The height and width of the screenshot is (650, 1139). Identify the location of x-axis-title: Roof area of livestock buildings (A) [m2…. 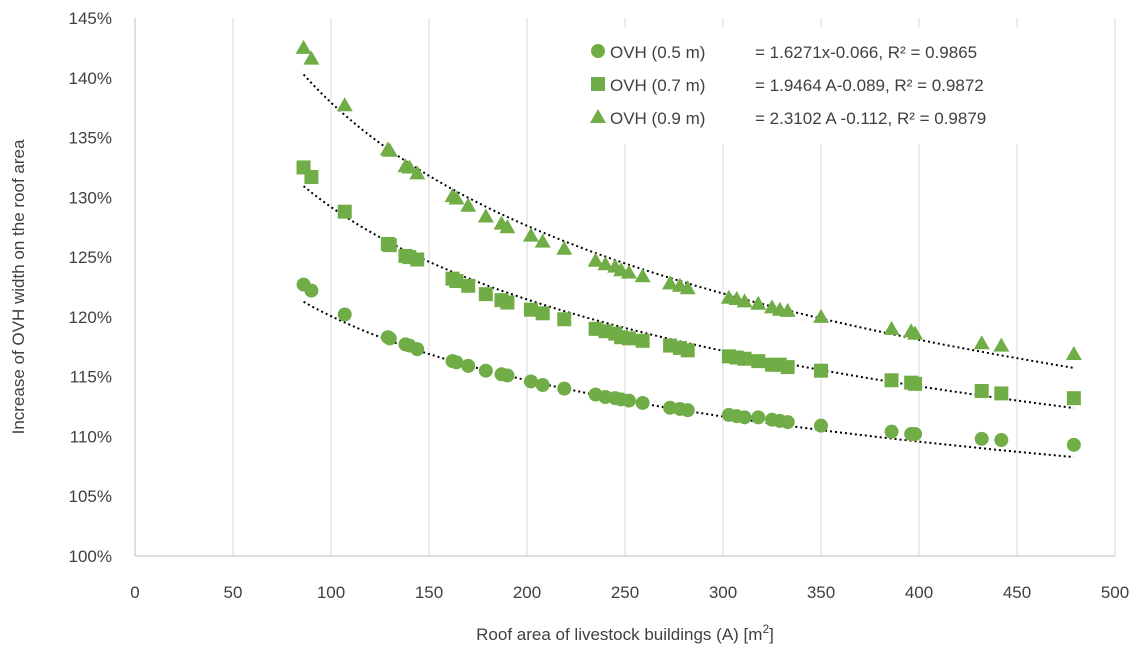
(625, 633).